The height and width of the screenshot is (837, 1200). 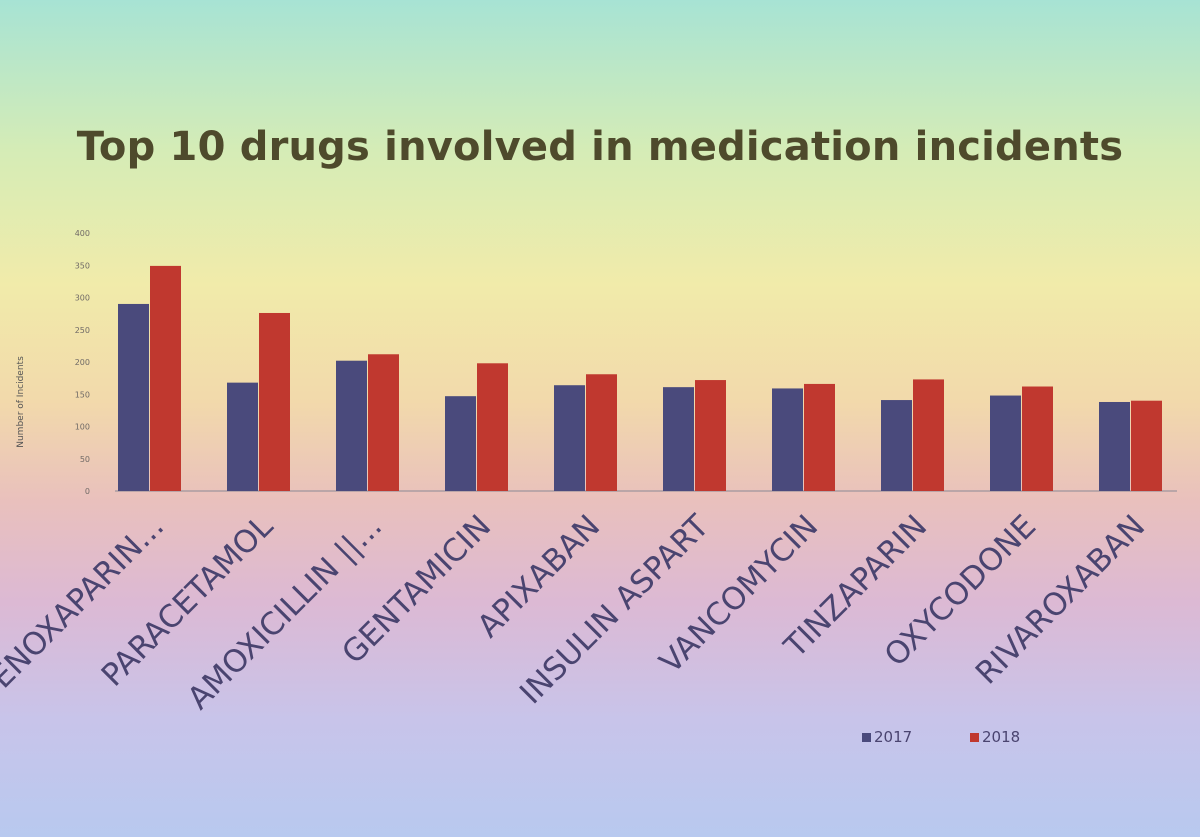 What do you see at coordinates (866, 737) in the screenshot?
I see `legend-swatch-2017` at bounding box center [866, 737].